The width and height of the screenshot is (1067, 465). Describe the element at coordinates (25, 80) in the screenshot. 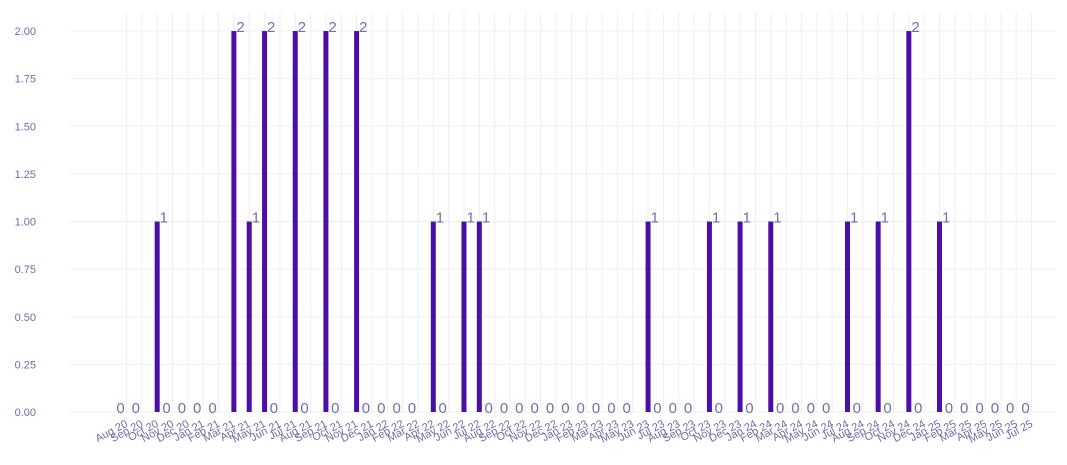

I see `y-tick-label: 1.75` at that location.